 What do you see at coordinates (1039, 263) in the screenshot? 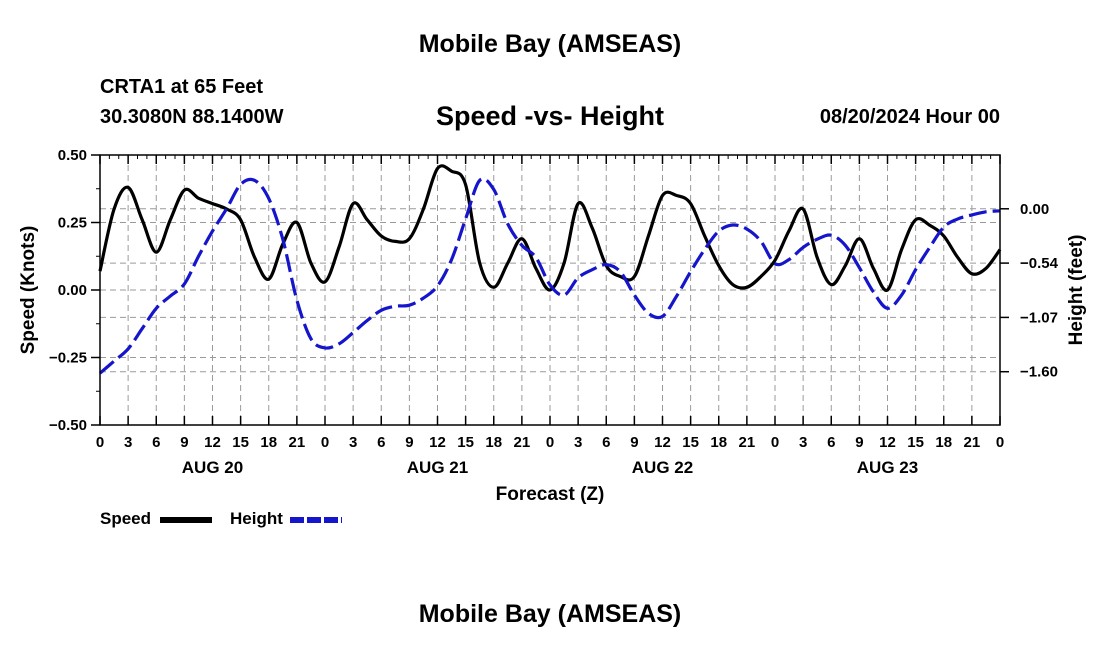
I see `y-tick-label-right: −0.54` at bounding box center [1039, 263].